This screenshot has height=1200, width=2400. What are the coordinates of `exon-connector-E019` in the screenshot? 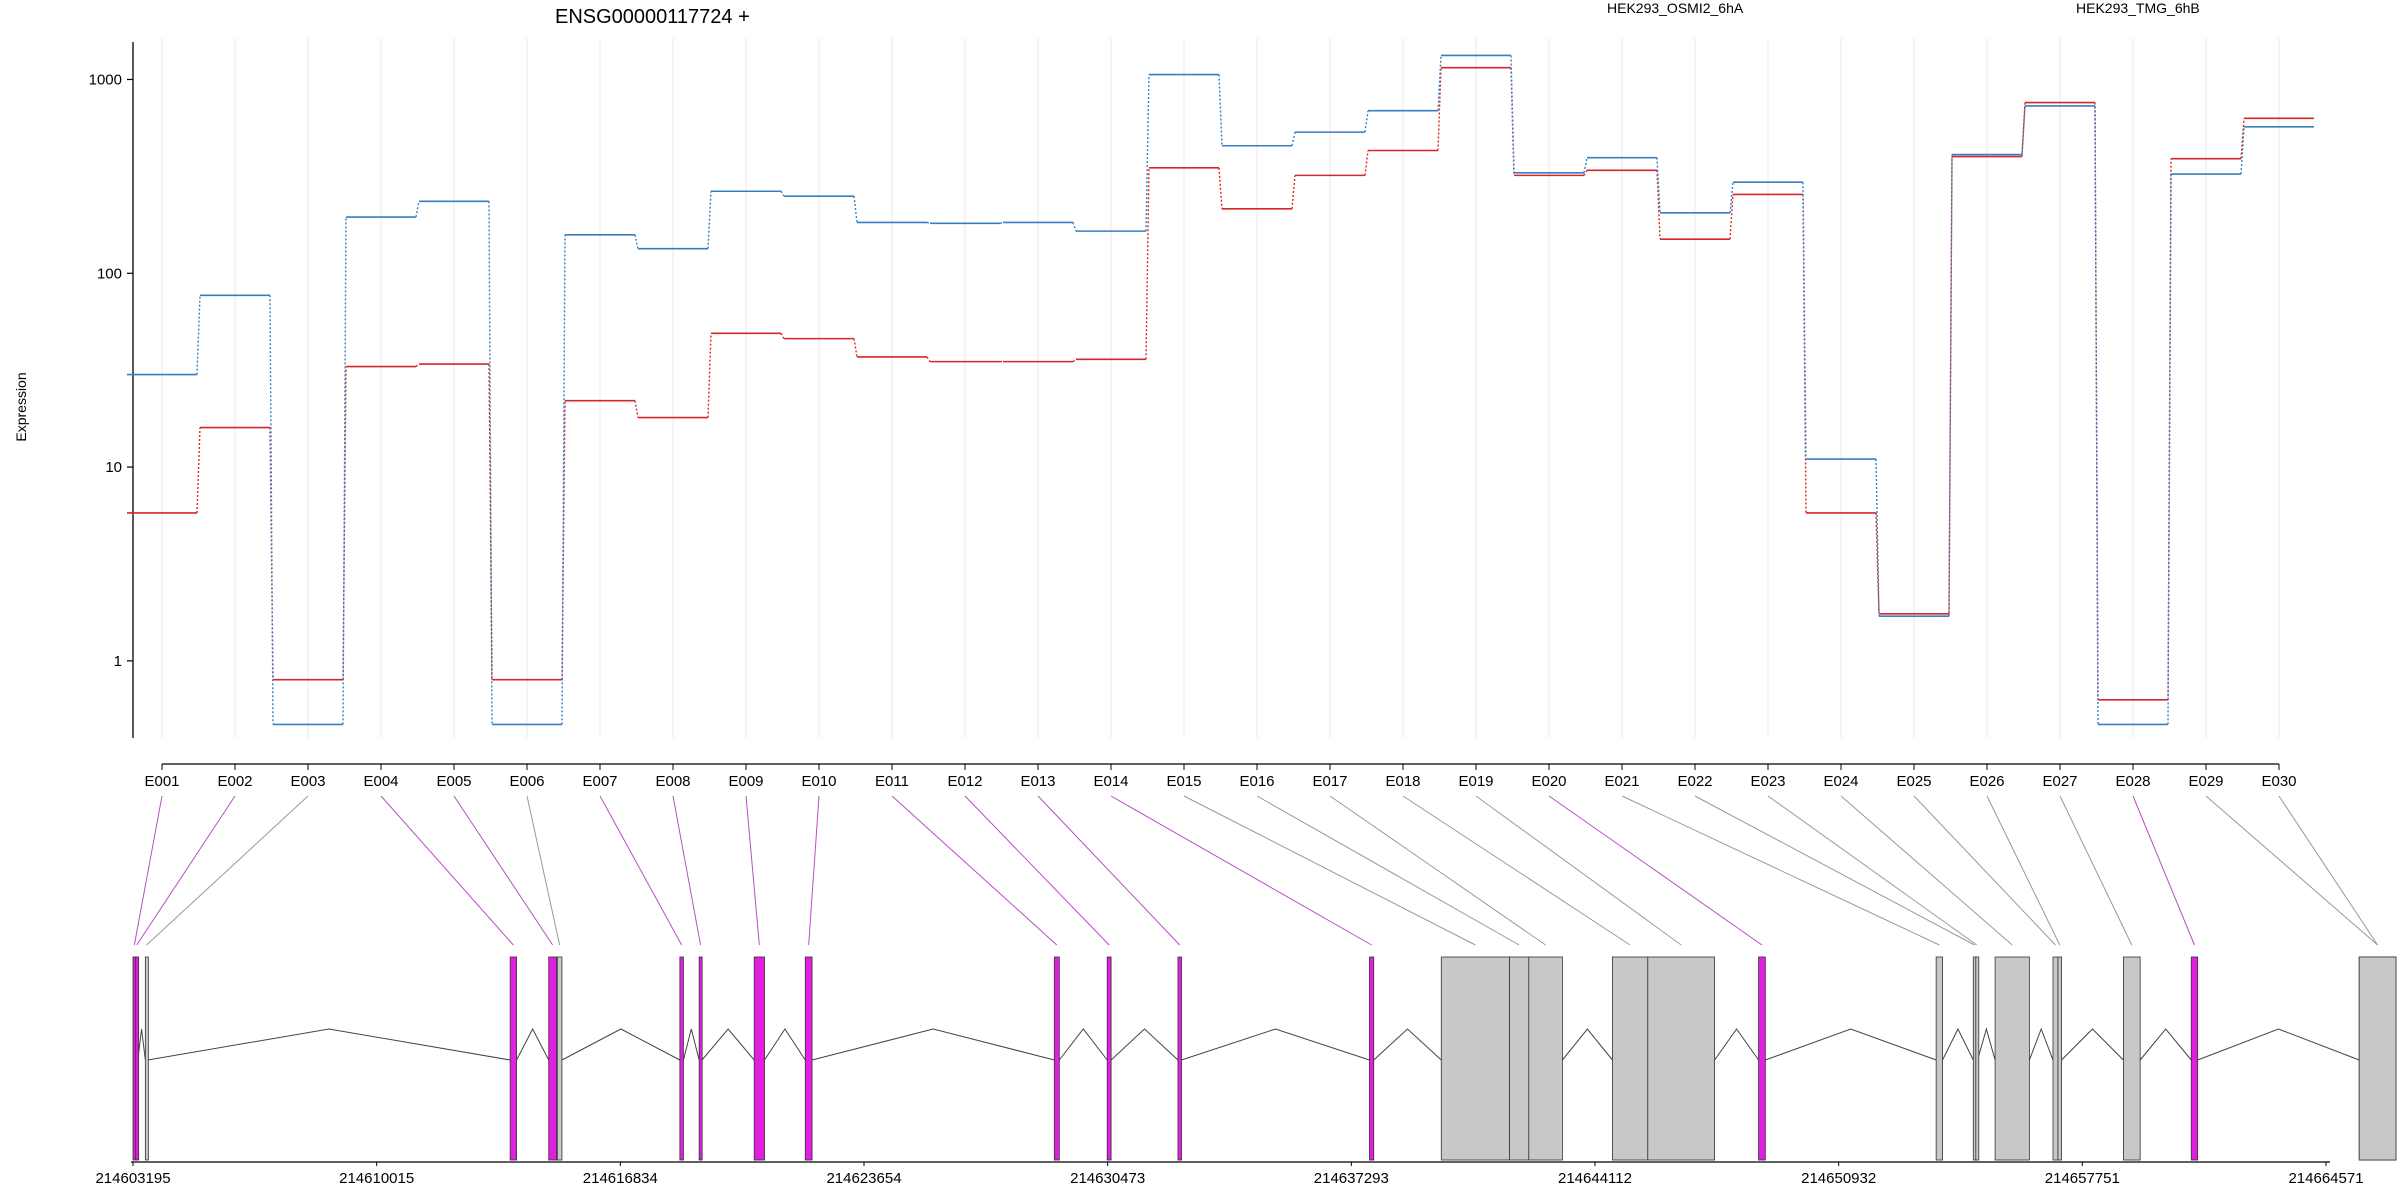 It's located at (1578, 870).